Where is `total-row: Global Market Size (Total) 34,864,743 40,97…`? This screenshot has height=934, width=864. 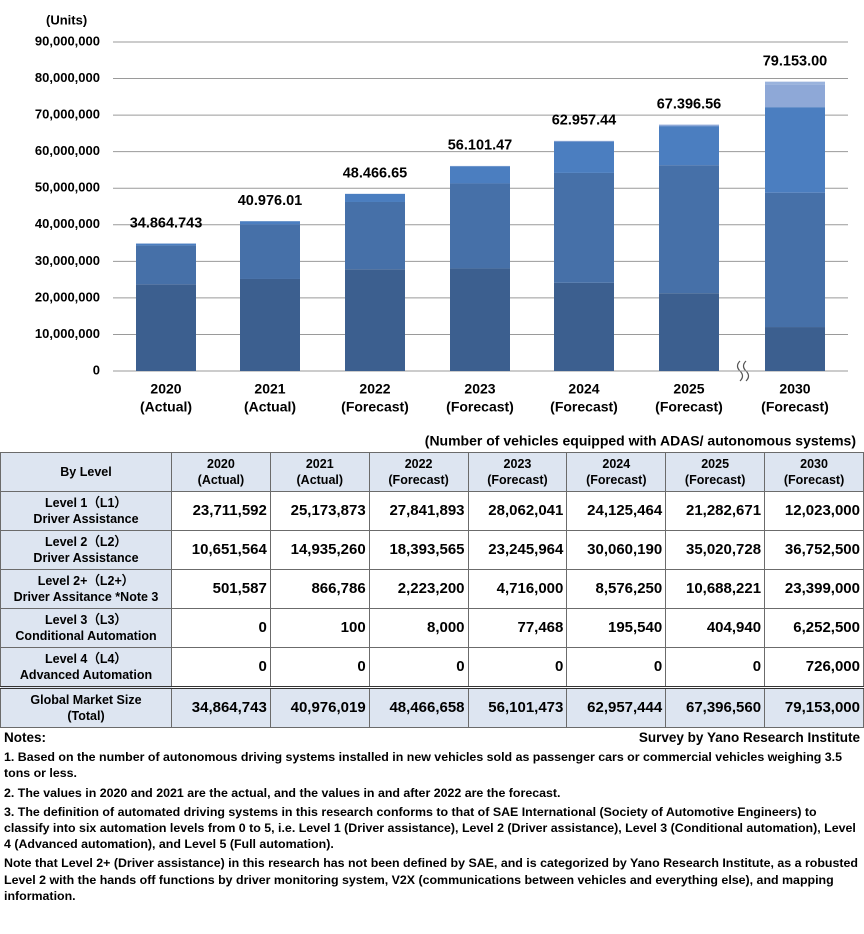
total-row: Global Market Size (Total) 34,864,743 40,97… is located at coordinates (432, 707).